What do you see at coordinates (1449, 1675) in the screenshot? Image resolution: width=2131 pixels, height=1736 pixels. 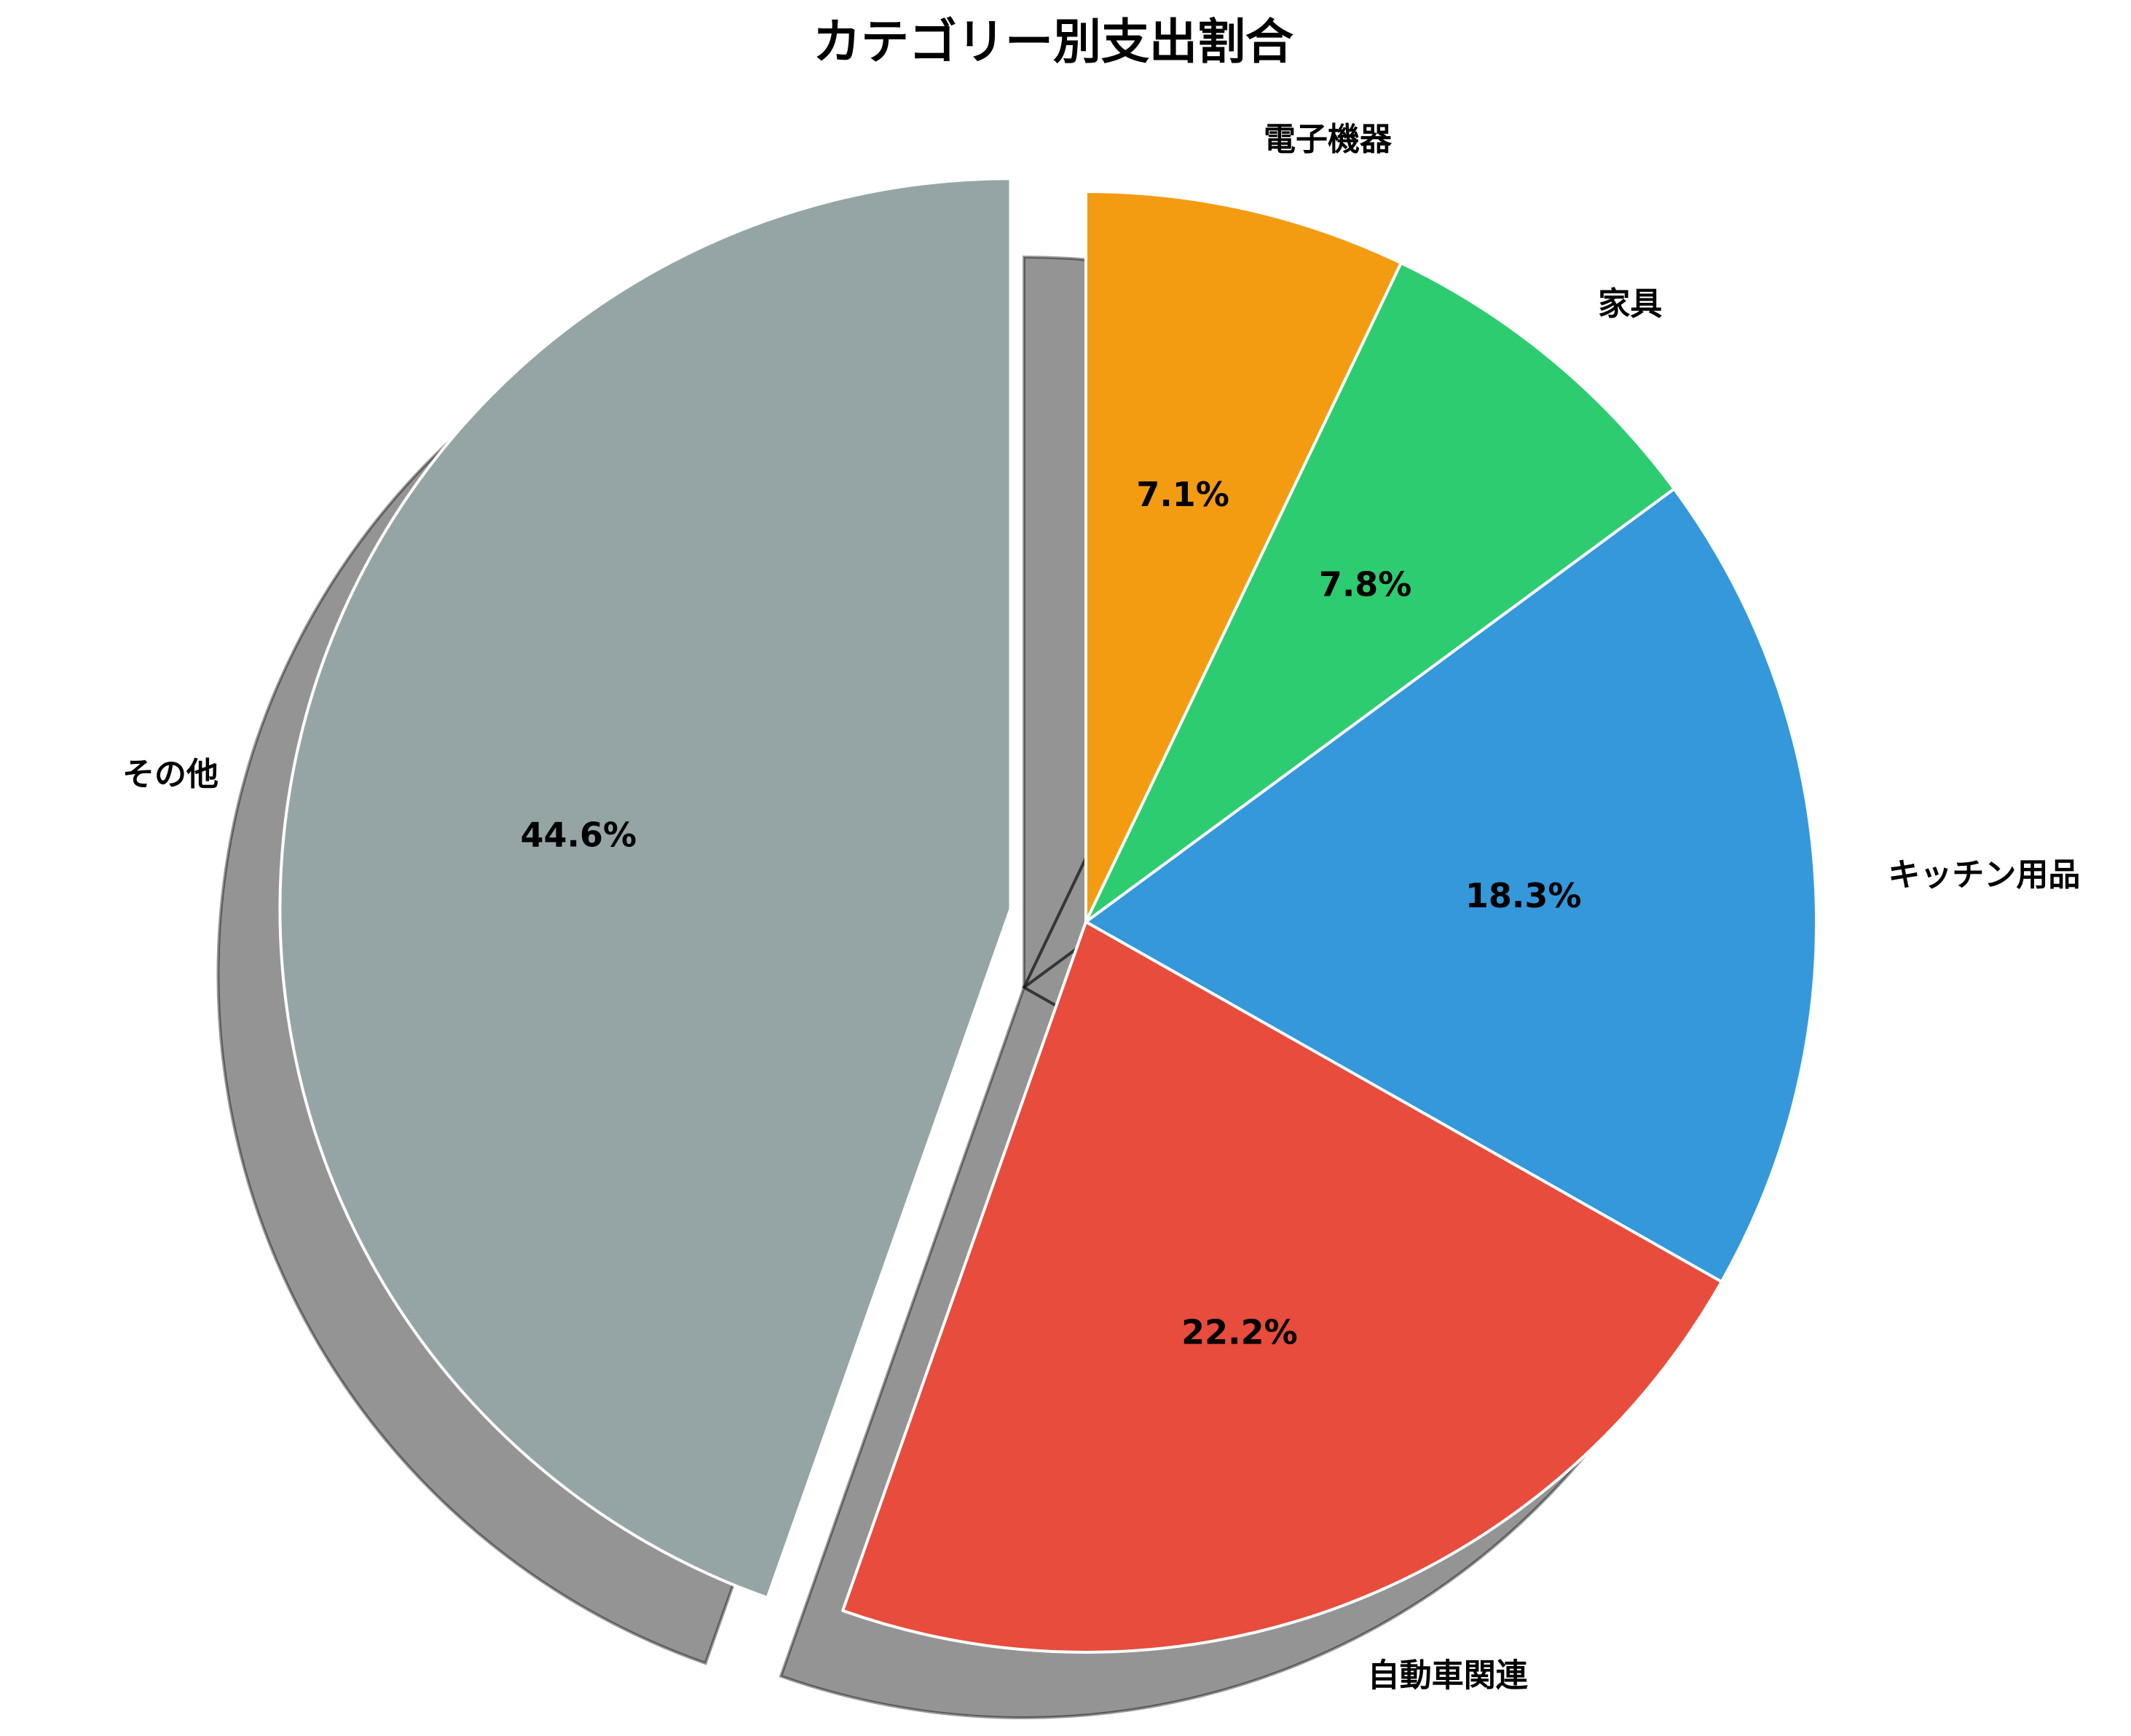 I see `slice-4-category-label: 自動車関連` at bounding box center [1449, 1675].